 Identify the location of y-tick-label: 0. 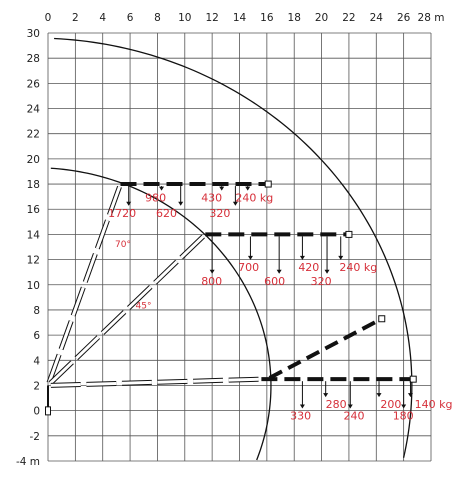
(36, 412).